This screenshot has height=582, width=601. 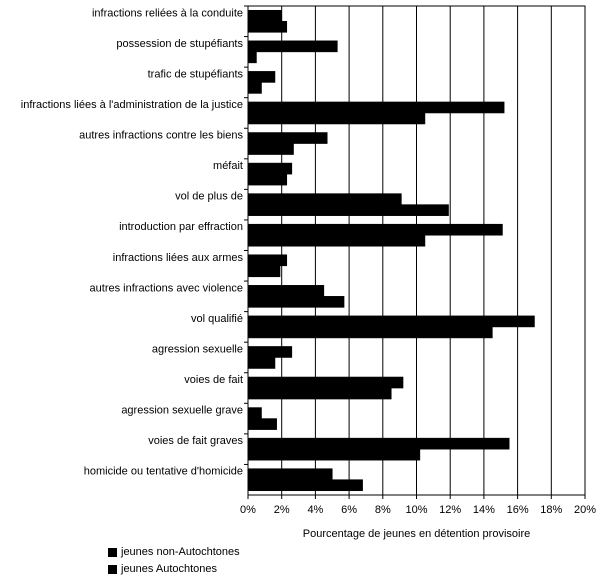 I want to click on category-label: infractions liées aux armes, so click(x=178, y=258).